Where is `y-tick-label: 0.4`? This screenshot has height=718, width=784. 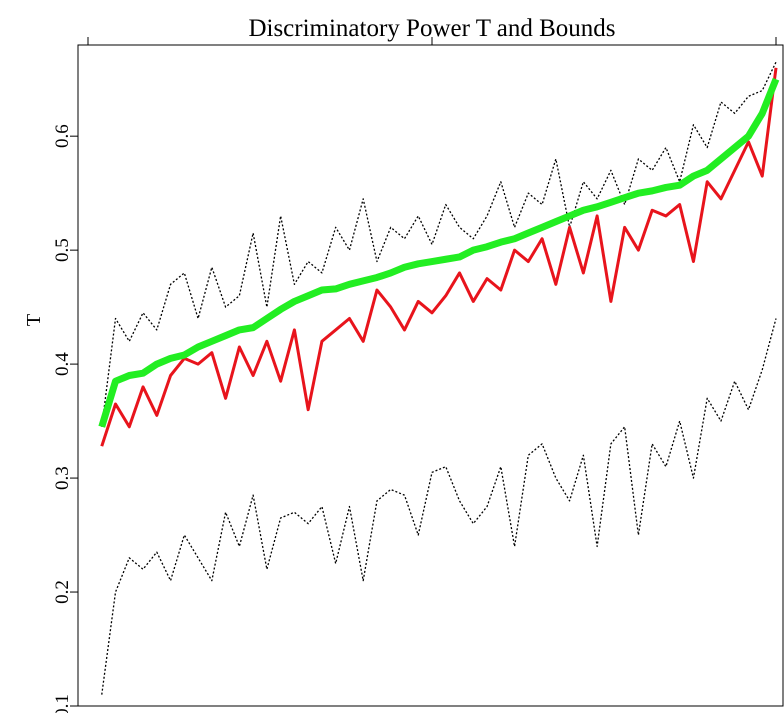
y-tick-label: 0.4 is located at coordinates (62, 364).